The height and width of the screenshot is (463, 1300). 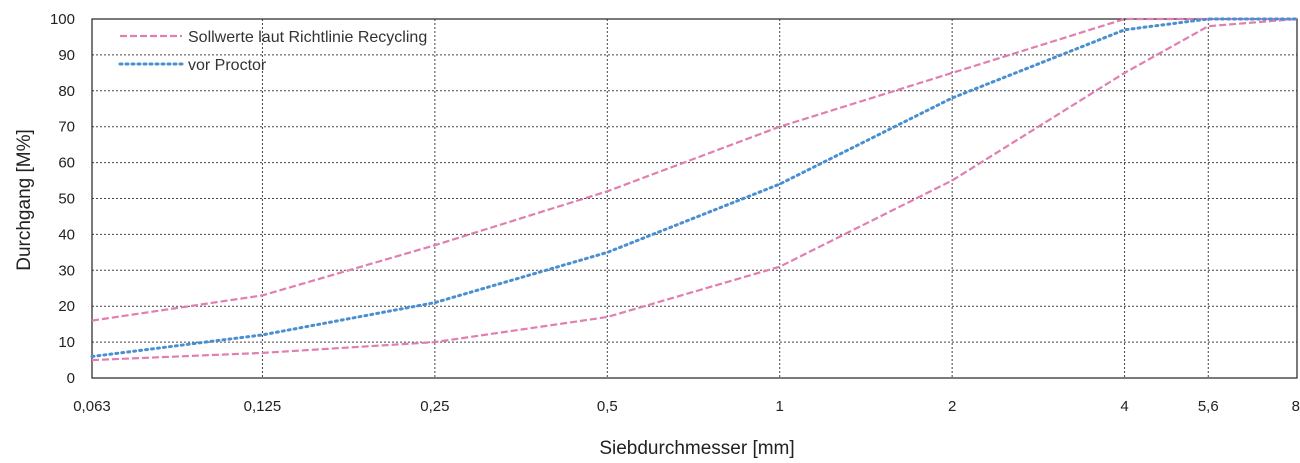 What do you see at coordinates (780, 406) in the screenshot?
I see `x-tick-label: 1` at bounding box center [780, 406].